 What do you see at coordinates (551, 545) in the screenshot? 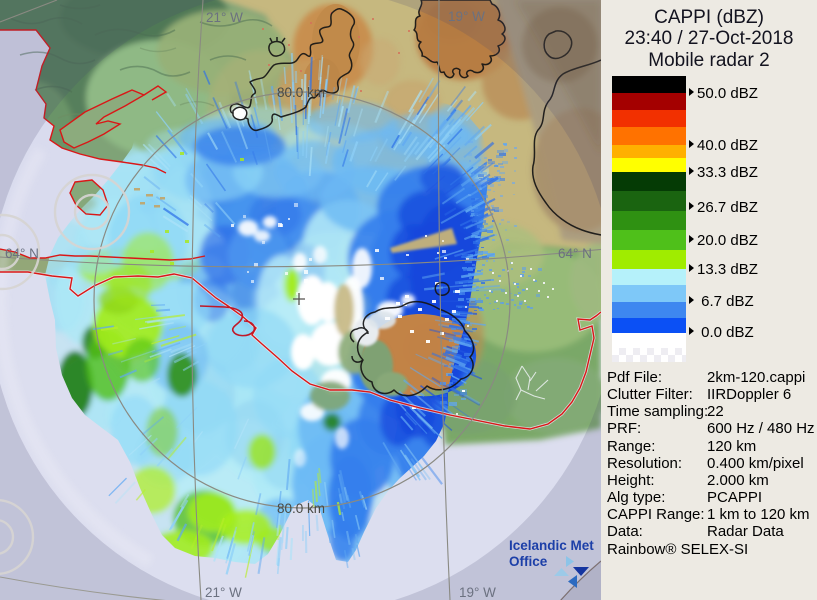
I see `svg-text: Icelandic Met` at bounding box center [551, 545].